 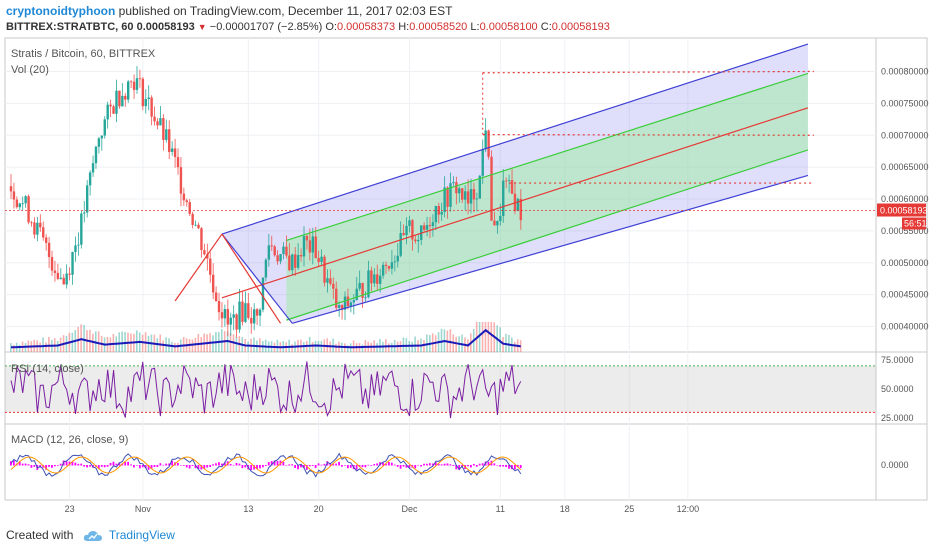 I want to click on author-link: cryptonoidtyphoon, so click(x=61, y=11).